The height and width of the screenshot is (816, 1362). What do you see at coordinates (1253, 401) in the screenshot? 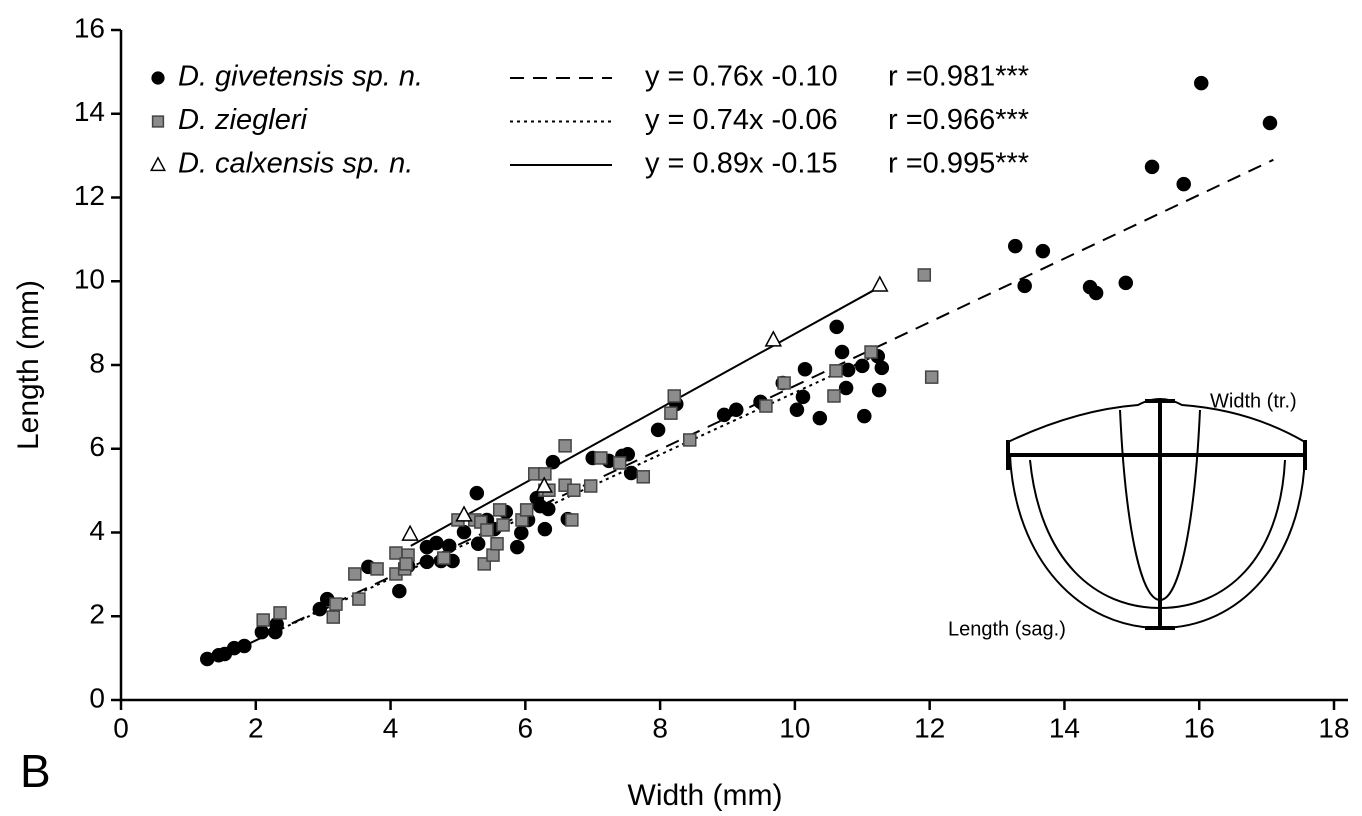
I see `inset-label: Width (tr.)` at bounding box center [1253, 401].